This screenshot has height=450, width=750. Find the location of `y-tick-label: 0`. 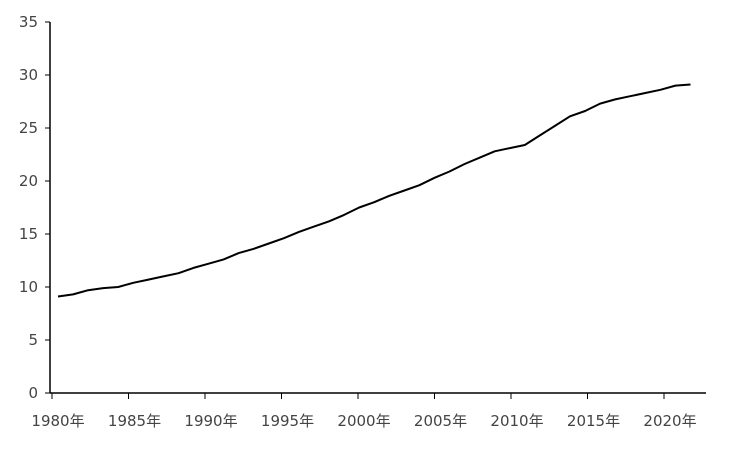

y-tick-label: 0 is located at coordinates (33, 393).